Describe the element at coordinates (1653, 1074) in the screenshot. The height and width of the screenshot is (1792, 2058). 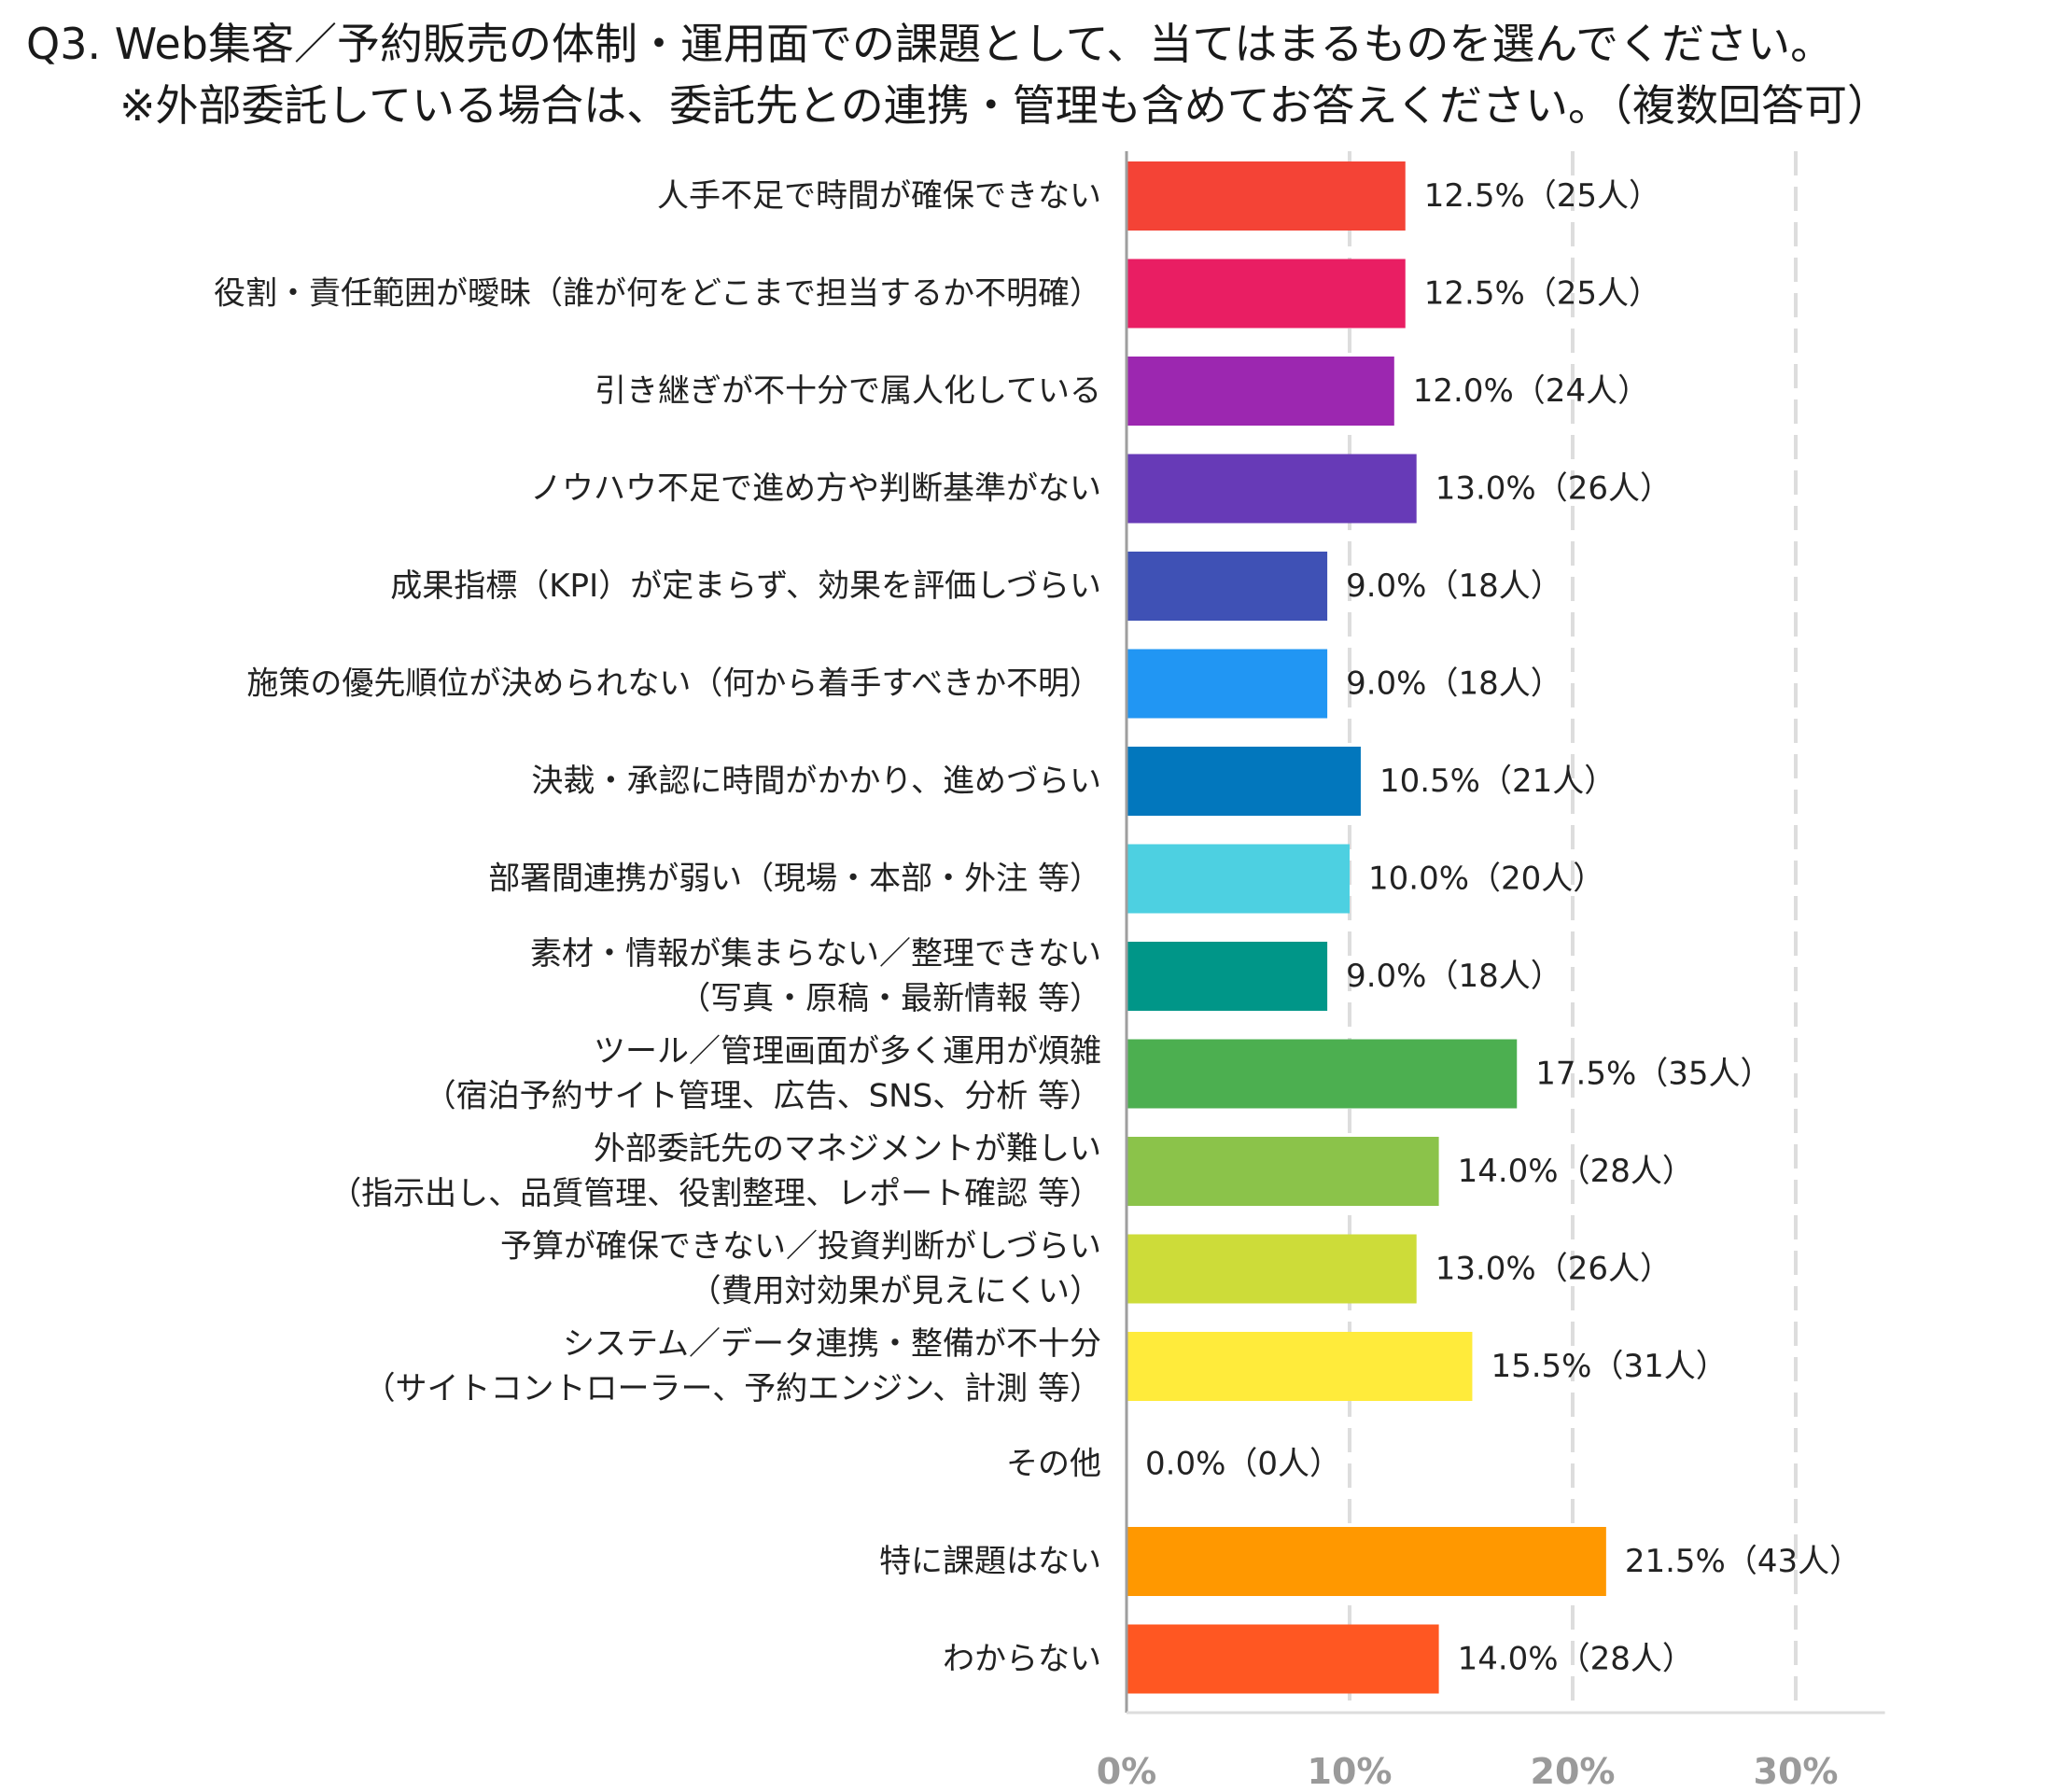
I see `data-label: 17.5%（35人）` at that location.